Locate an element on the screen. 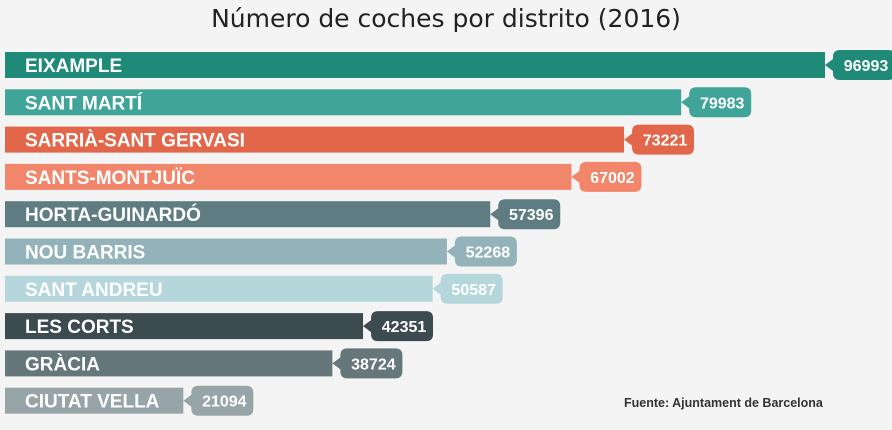  bar-category-label: SANT MARTÍ is located at coordinates (84, 103).